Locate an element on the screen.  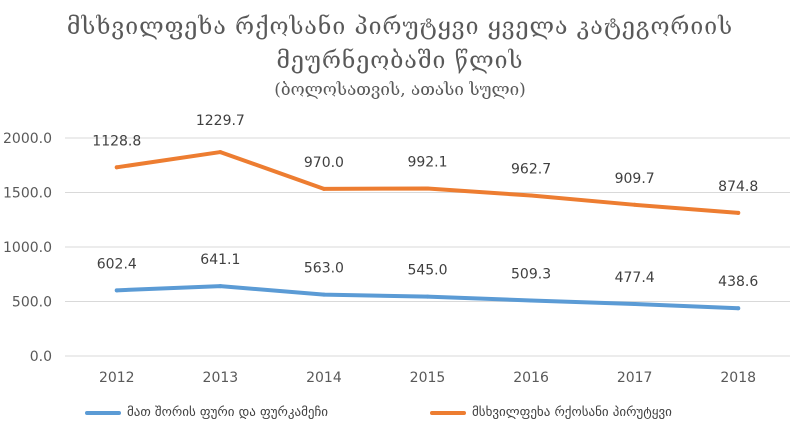
data-label-s2-6: 874.8 is located at coordinates (738, 187).